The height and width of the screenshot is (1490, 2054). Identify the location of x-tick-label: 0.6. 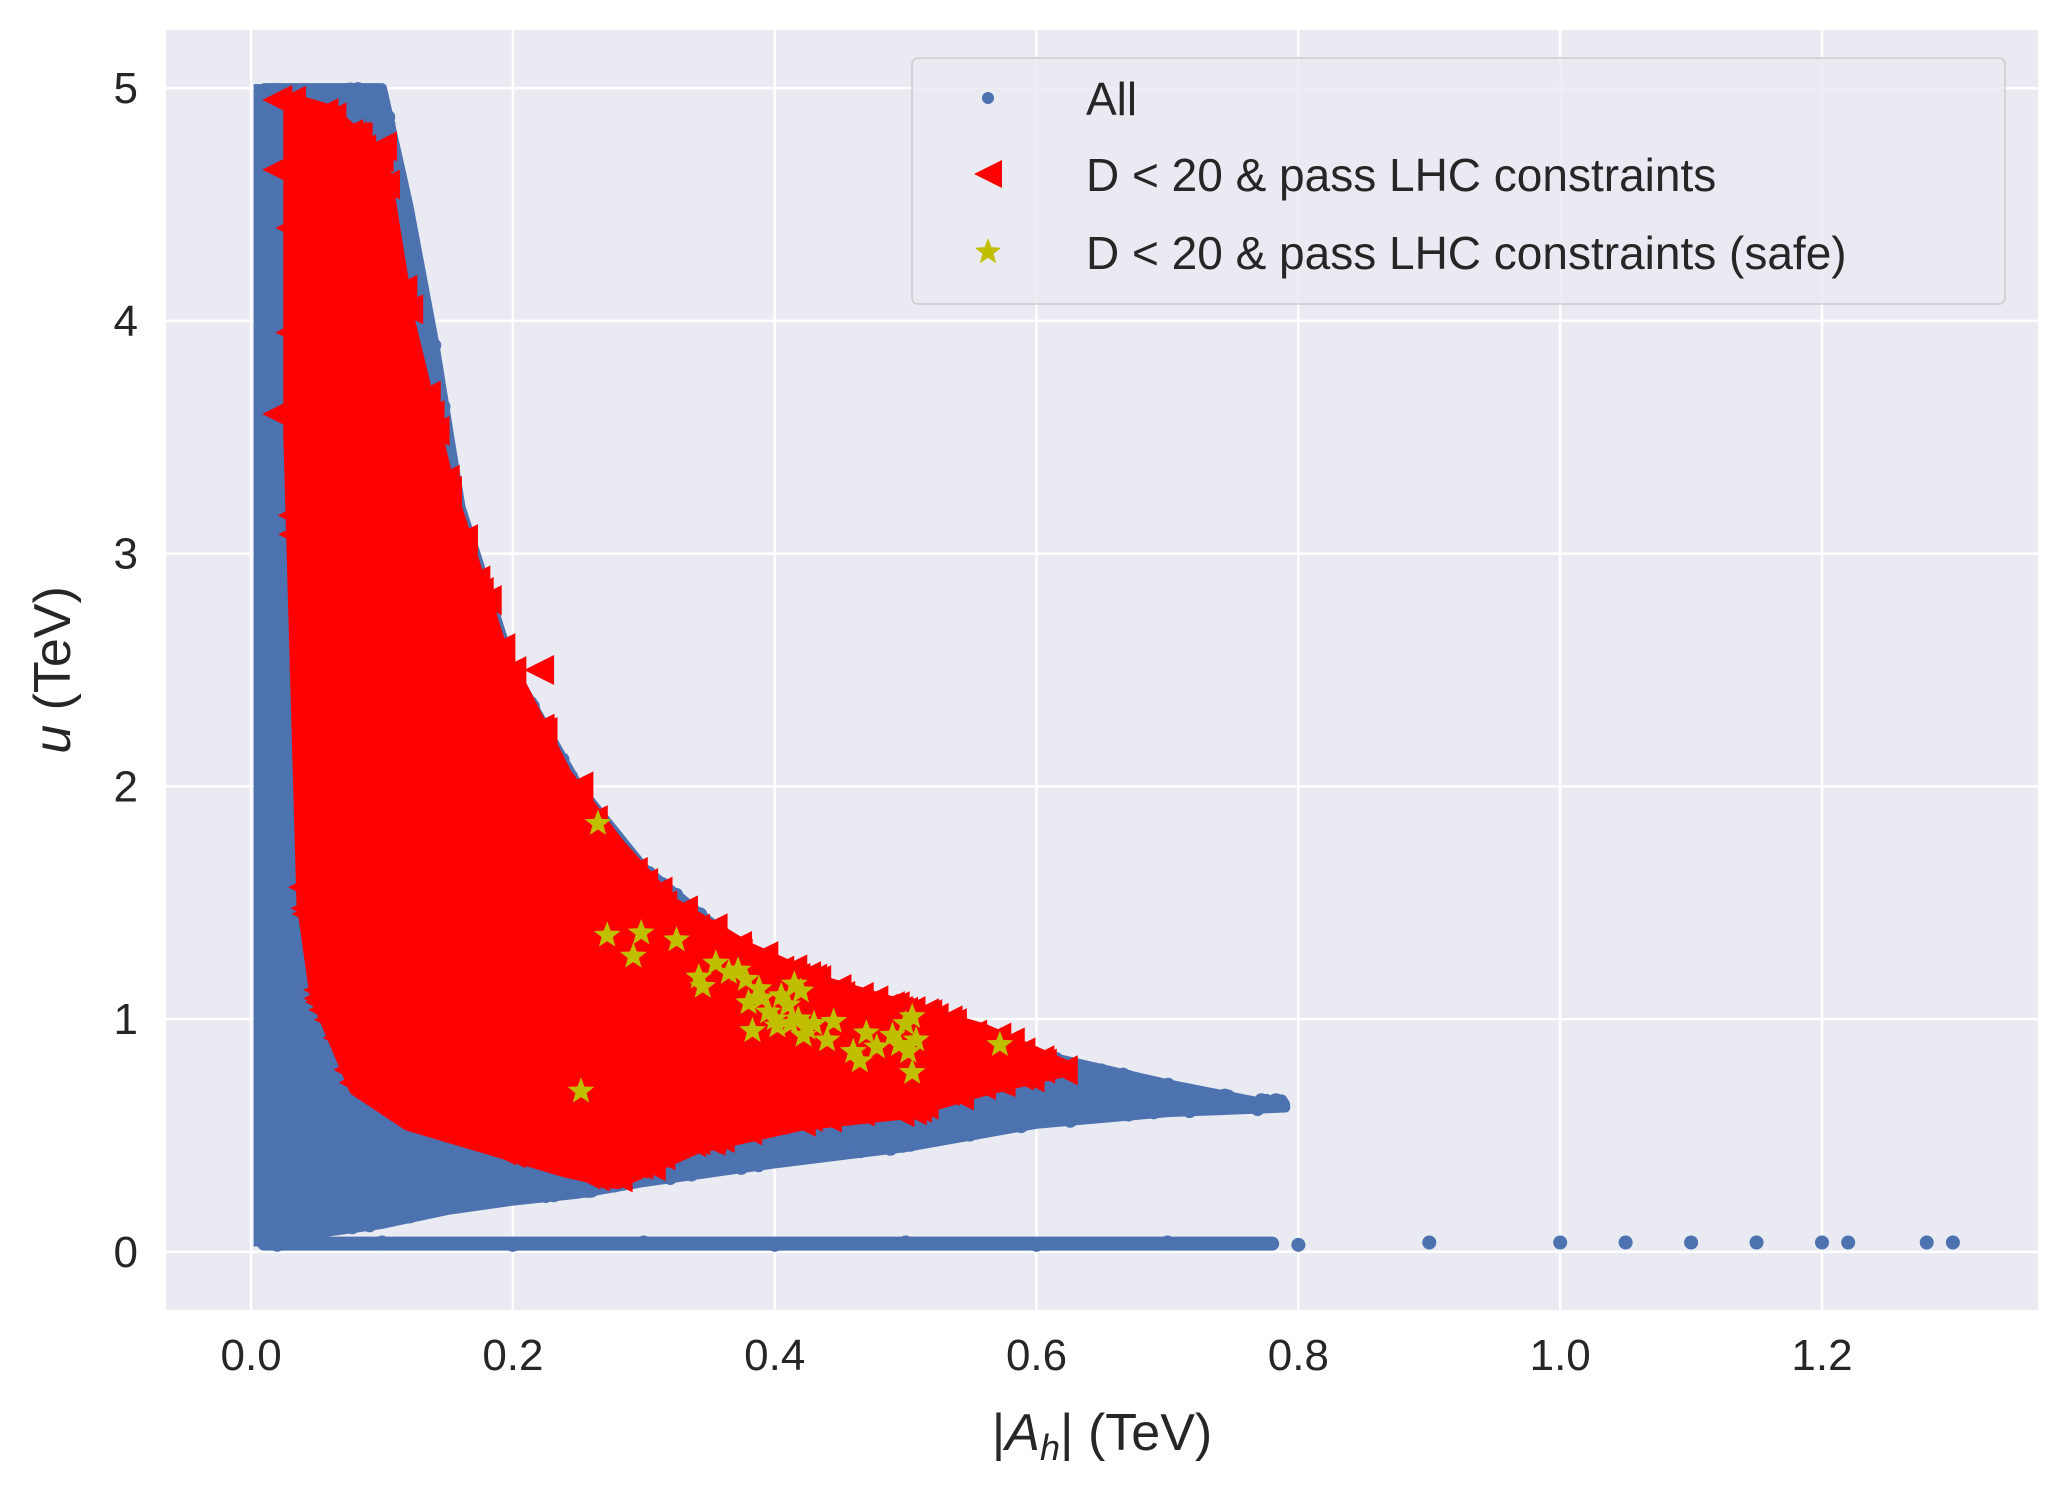
(1036, 1355).